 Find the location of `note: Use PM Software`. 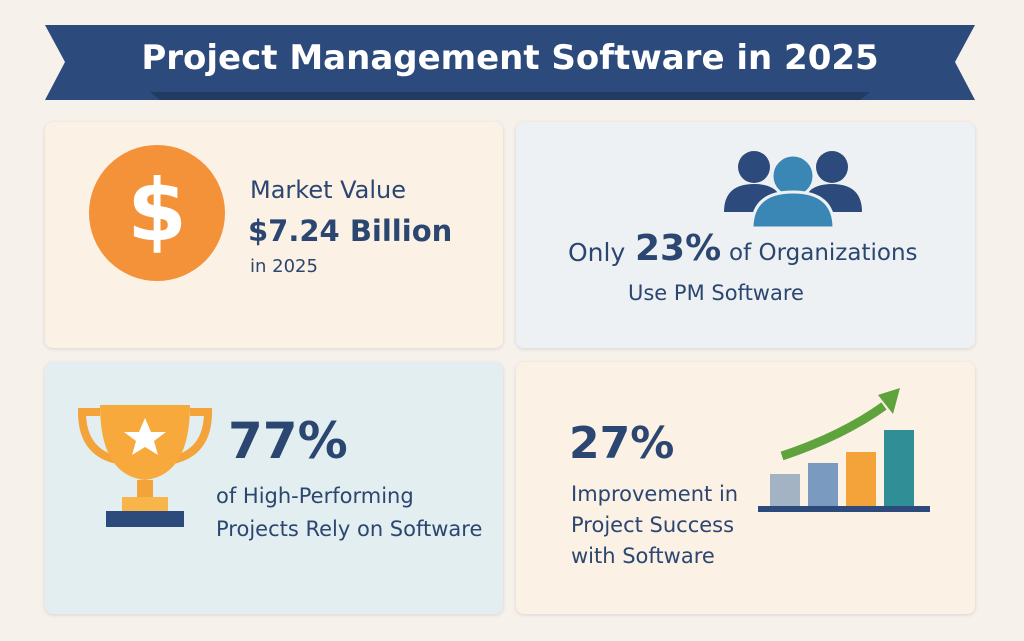

note: Use PM Software is located at coordinates (716, 293).